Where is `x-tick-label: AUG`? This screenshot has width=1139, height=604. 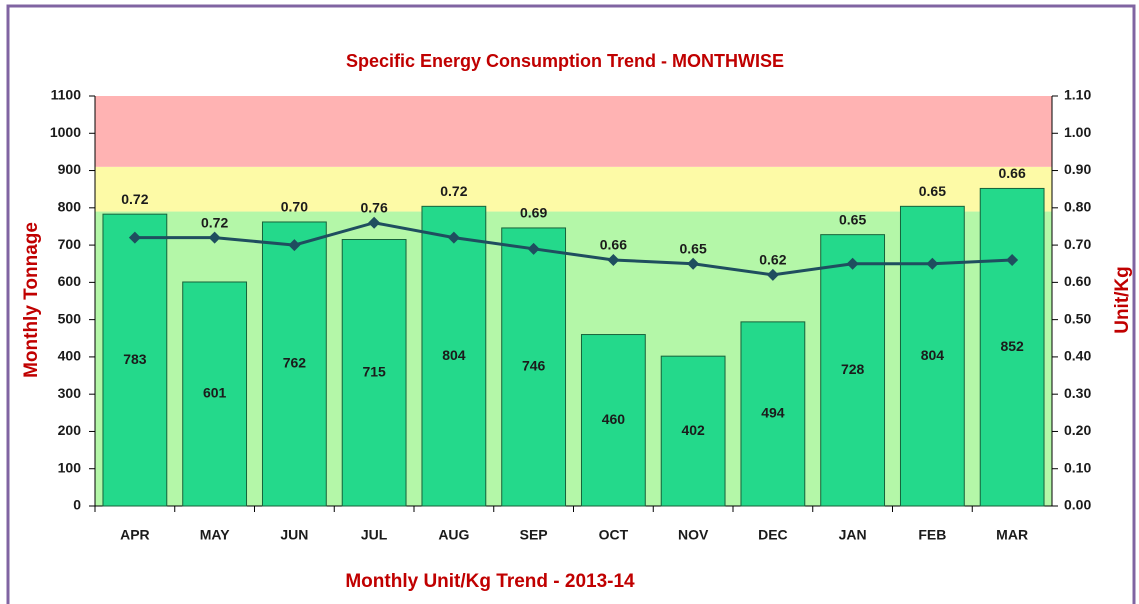 x-tick-label: AUG is located at coordinates (453, 535).